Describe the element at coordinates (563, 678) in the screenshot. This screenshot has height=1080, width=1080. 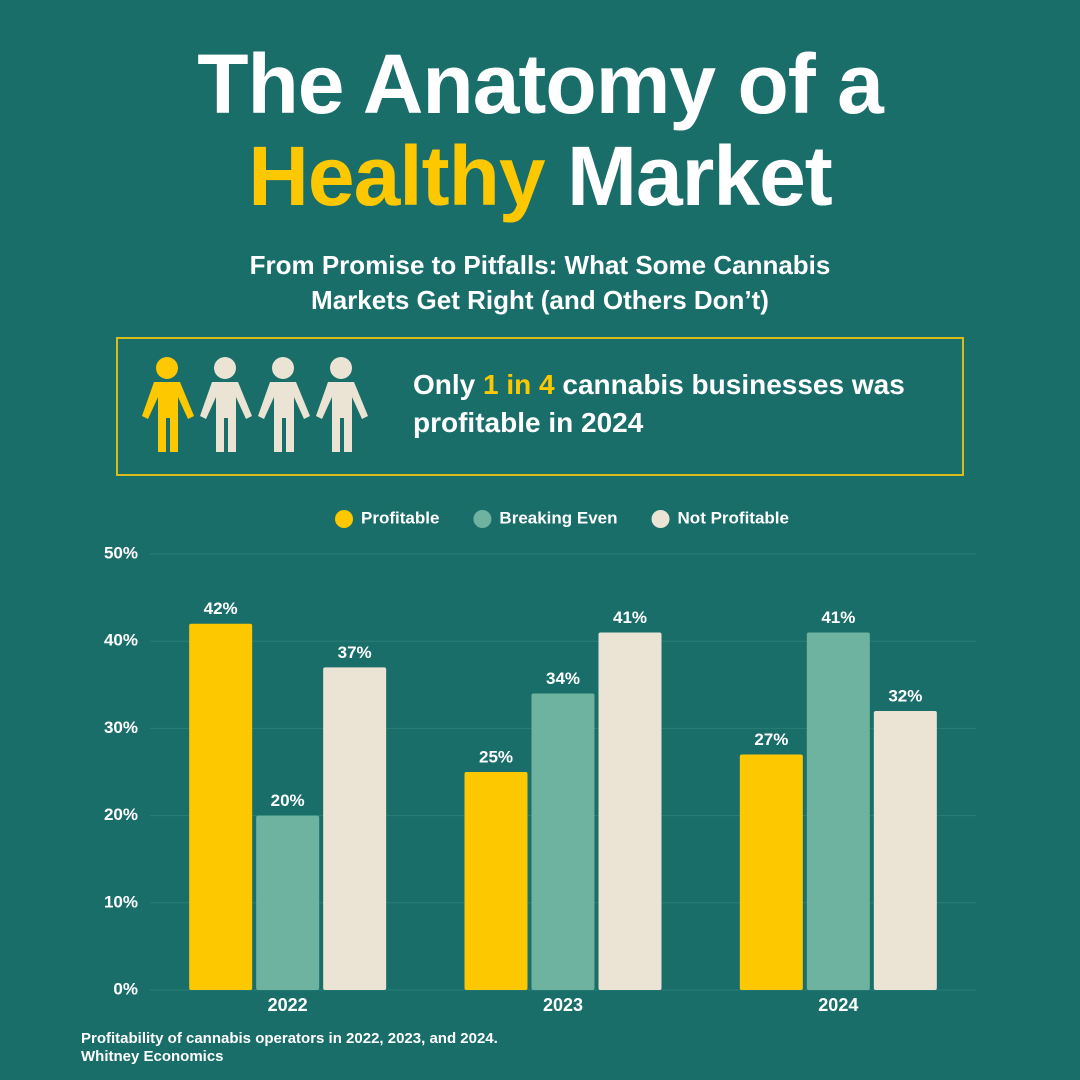
I see `value-label: 34%` at that location.